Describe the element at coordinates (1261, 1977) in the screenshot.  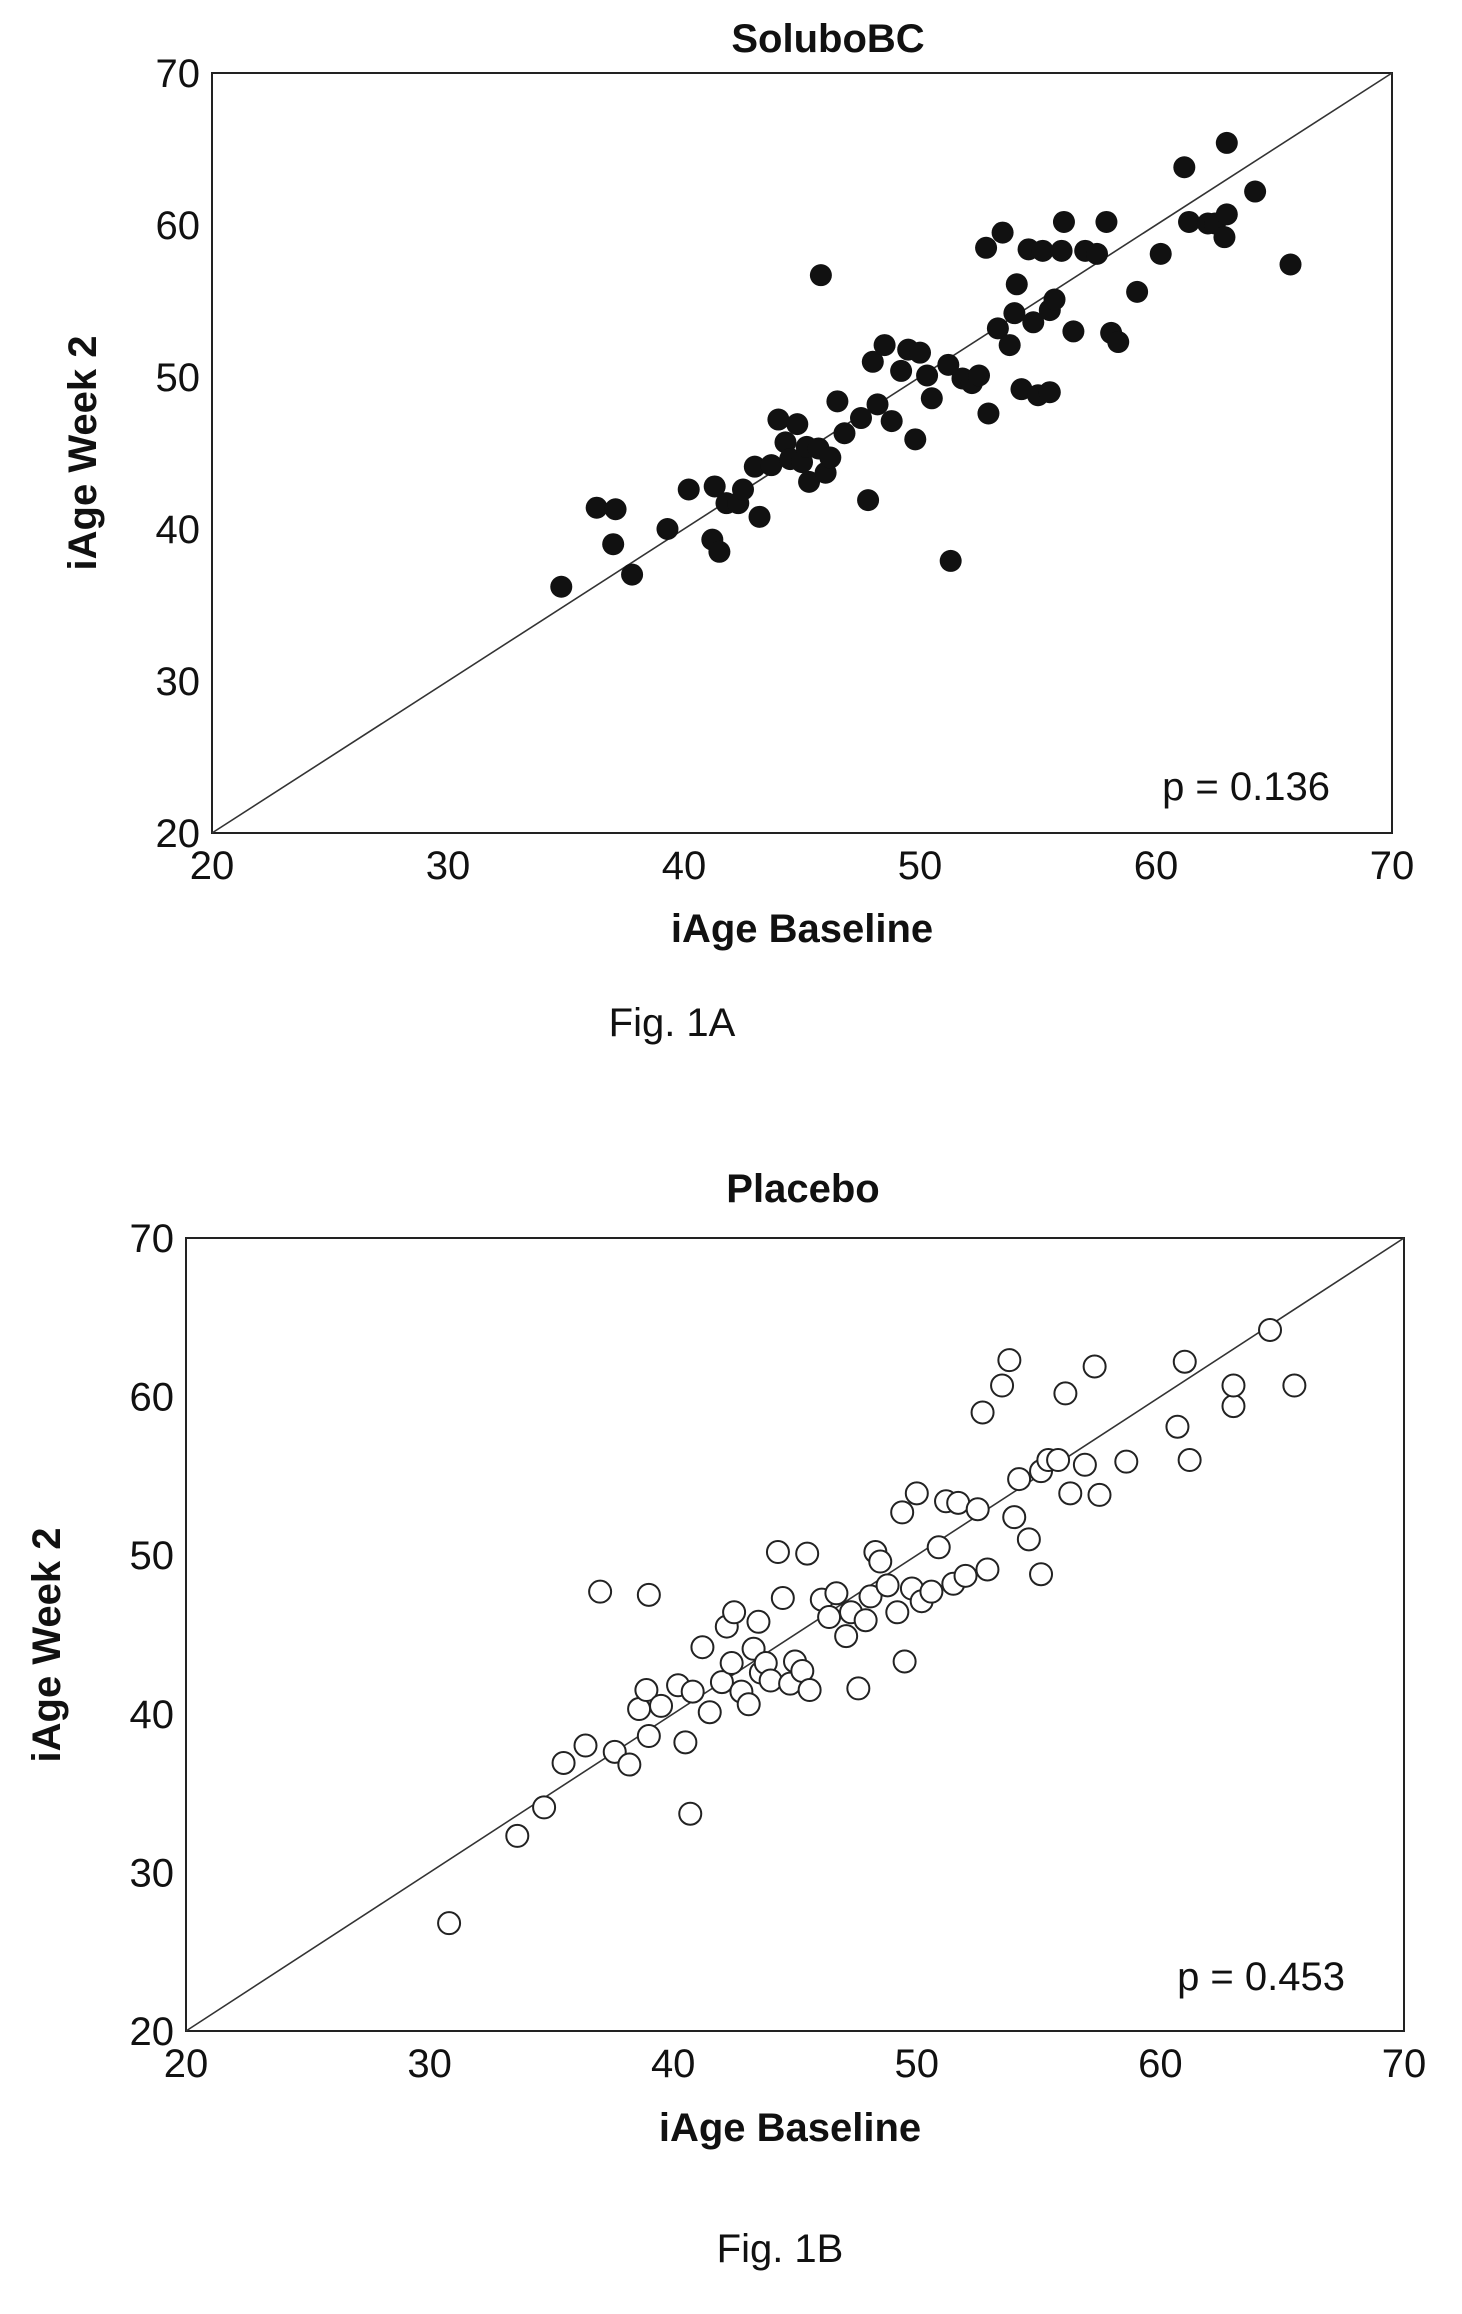
I see `p-value-annotation: p = 0.453` at that location.